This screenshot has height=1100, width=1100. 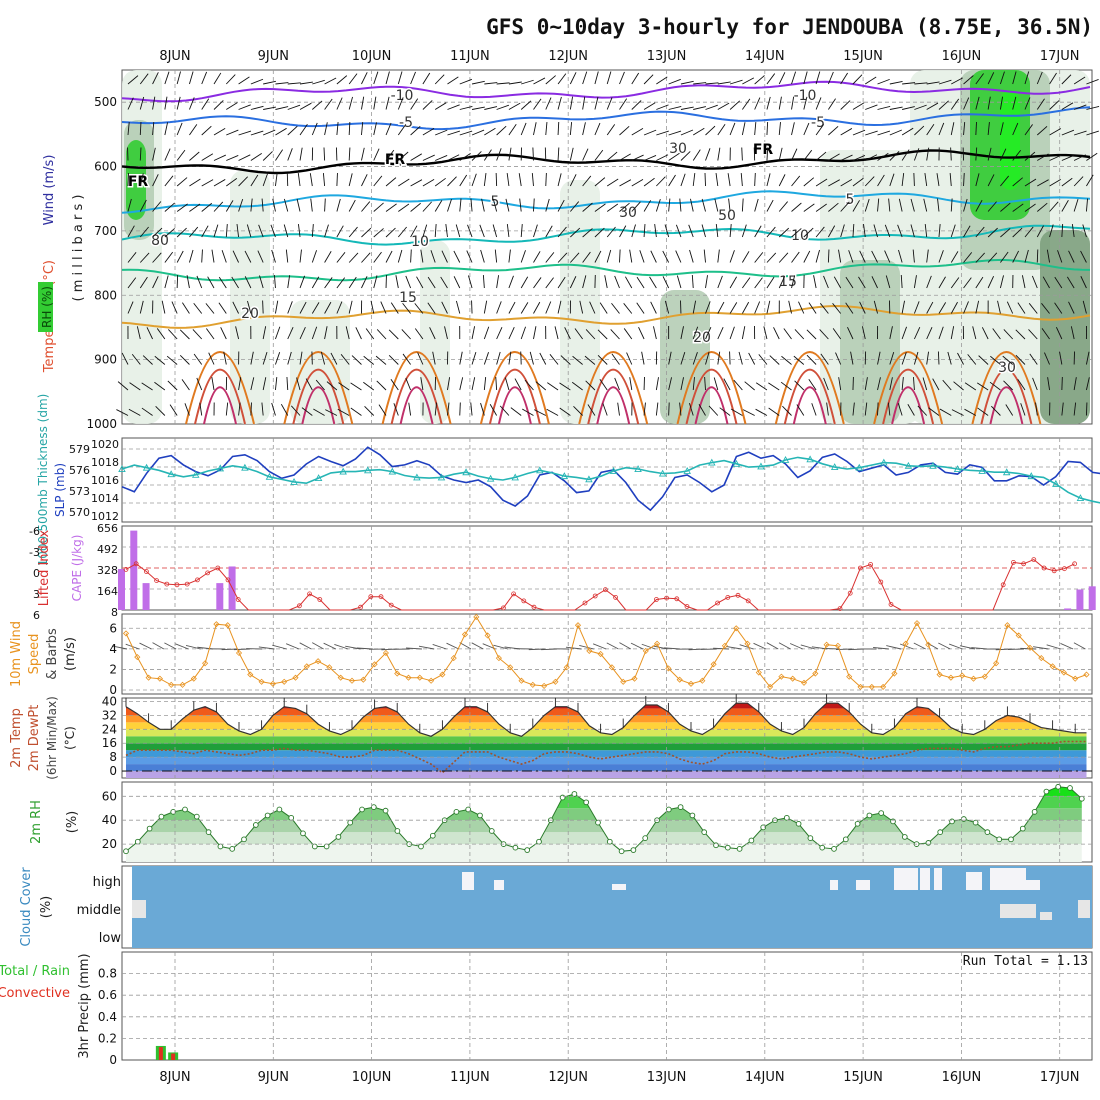 What do you see at coordinates (107, 528) in the screenshot?
I see `cape-tick: 656` at bounding box center [107, 528].